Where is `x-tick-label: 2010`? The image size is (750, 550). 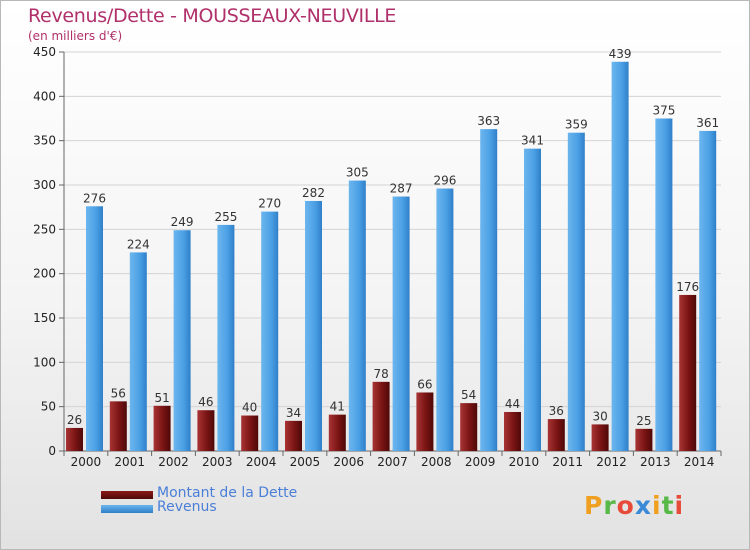 x-tick-label: 2010 is located at coordinates (524, 462).